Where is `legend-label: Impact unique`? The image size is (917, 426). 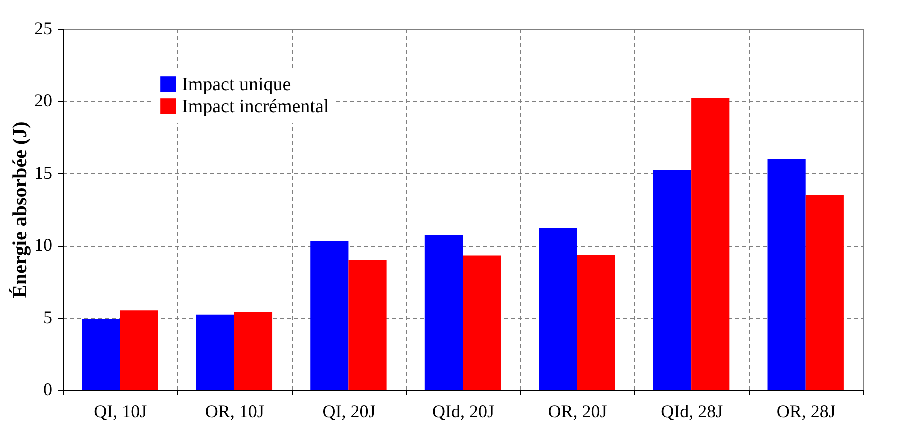 legend-label: Impact unique is located at coordinates (237, 85).